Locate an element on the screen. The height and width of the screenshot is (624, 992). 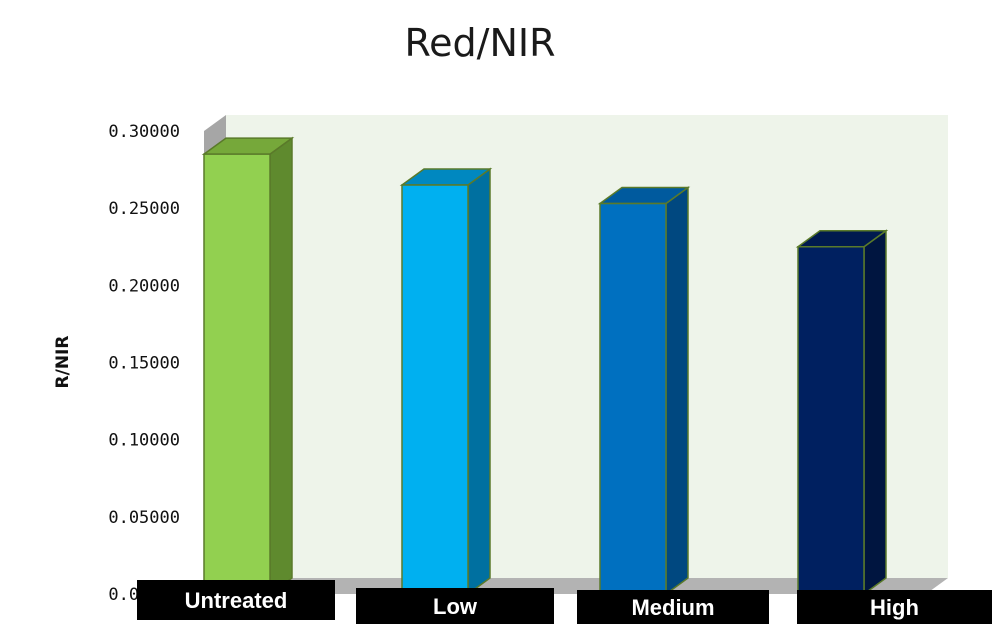
category-label-text: High is located at coordinates (894, 607).